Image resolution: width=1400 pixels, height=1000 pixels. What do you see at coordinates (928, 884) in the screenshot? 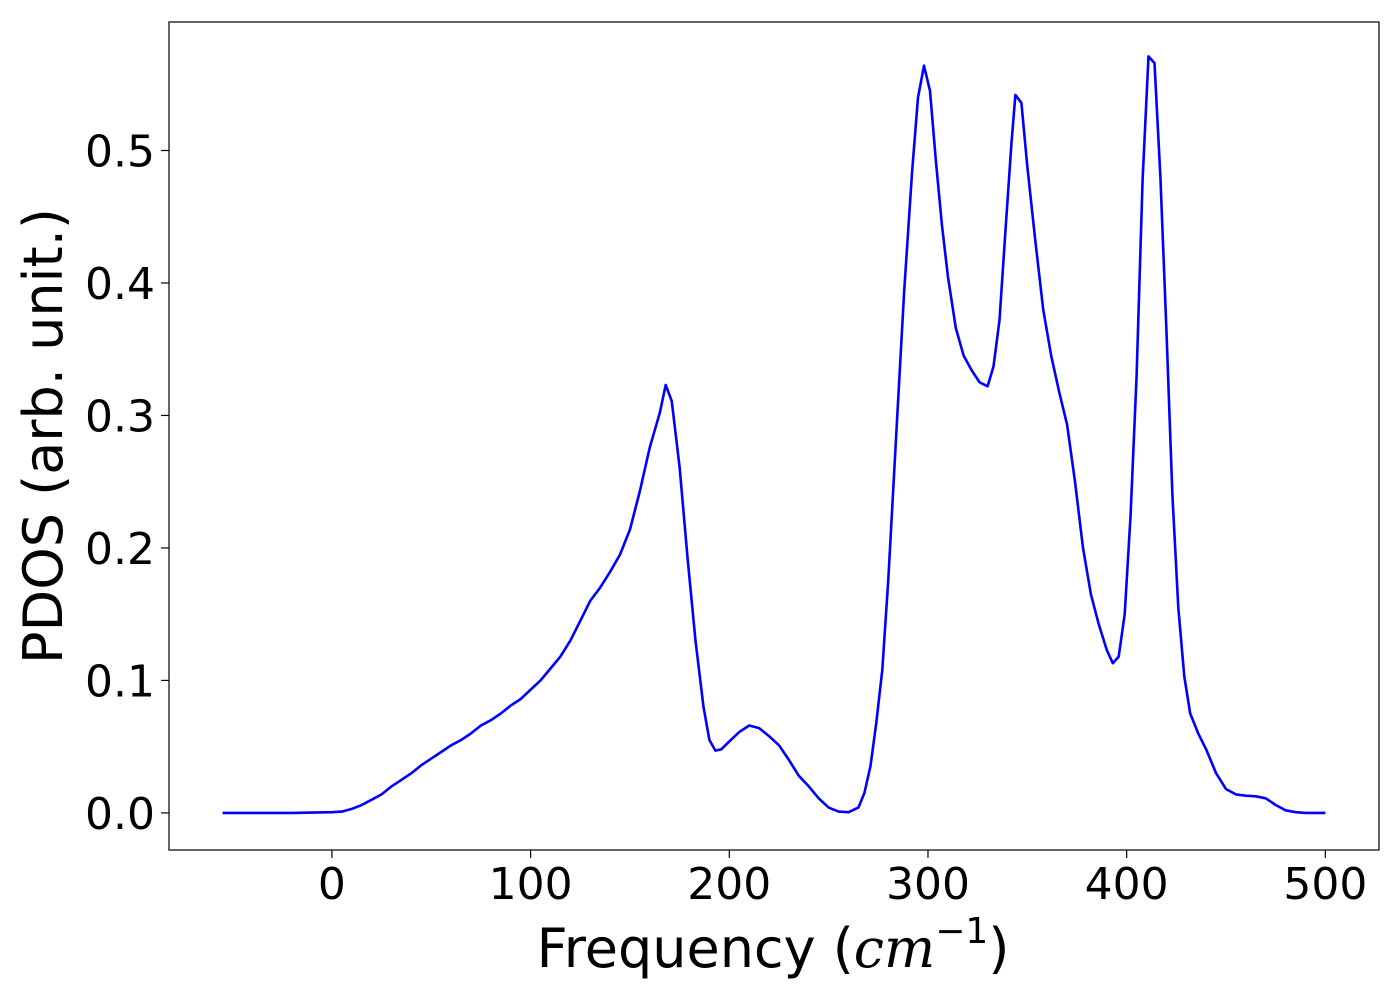
I see `x-tick-label: 300` at bounding box center [928, 884].